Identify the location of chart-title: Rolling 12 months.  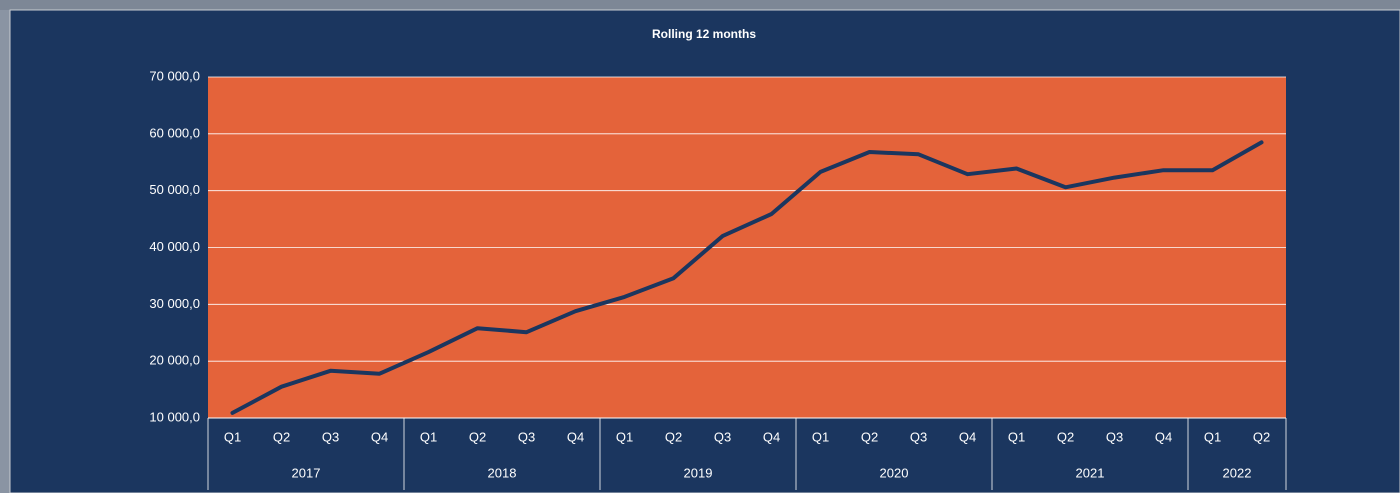
(704, 34).